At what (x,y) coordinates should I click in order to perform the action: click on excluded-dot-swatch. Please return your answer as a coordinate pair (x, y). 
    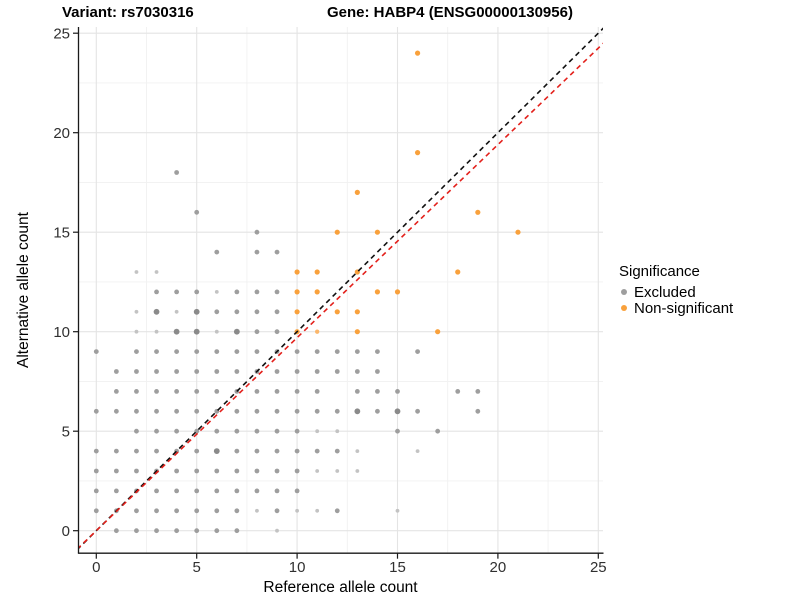
    Looking at the image, I should click on (624, 292).